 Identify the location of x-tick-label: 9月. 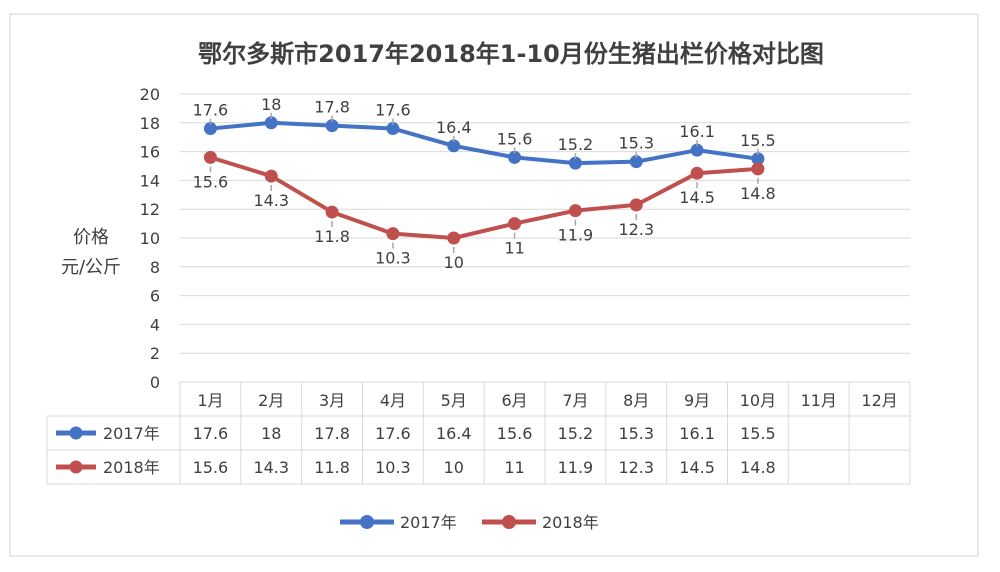
(697, 400).